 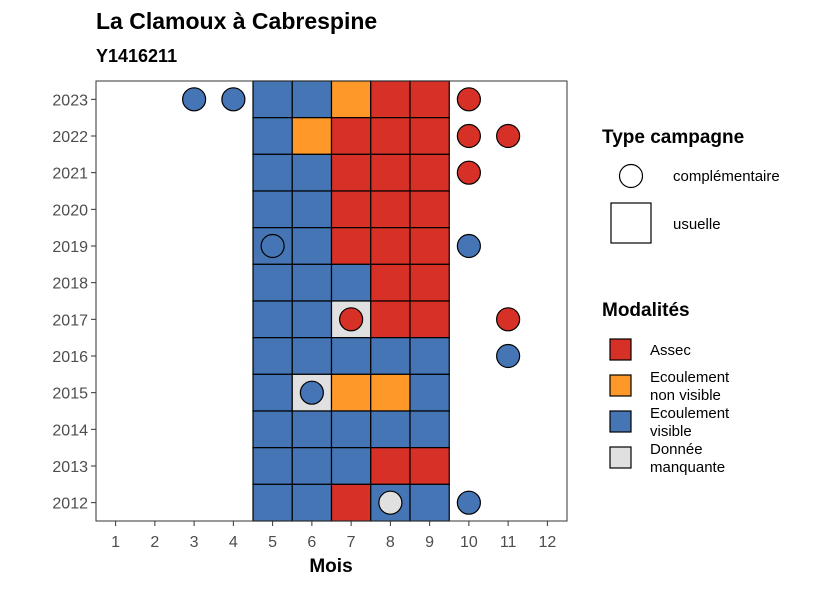 What do you see at coordinates (70, 284) in the screenshot?
I see `y-tick-label-2018: 2018` at bounding box center [70, 284].